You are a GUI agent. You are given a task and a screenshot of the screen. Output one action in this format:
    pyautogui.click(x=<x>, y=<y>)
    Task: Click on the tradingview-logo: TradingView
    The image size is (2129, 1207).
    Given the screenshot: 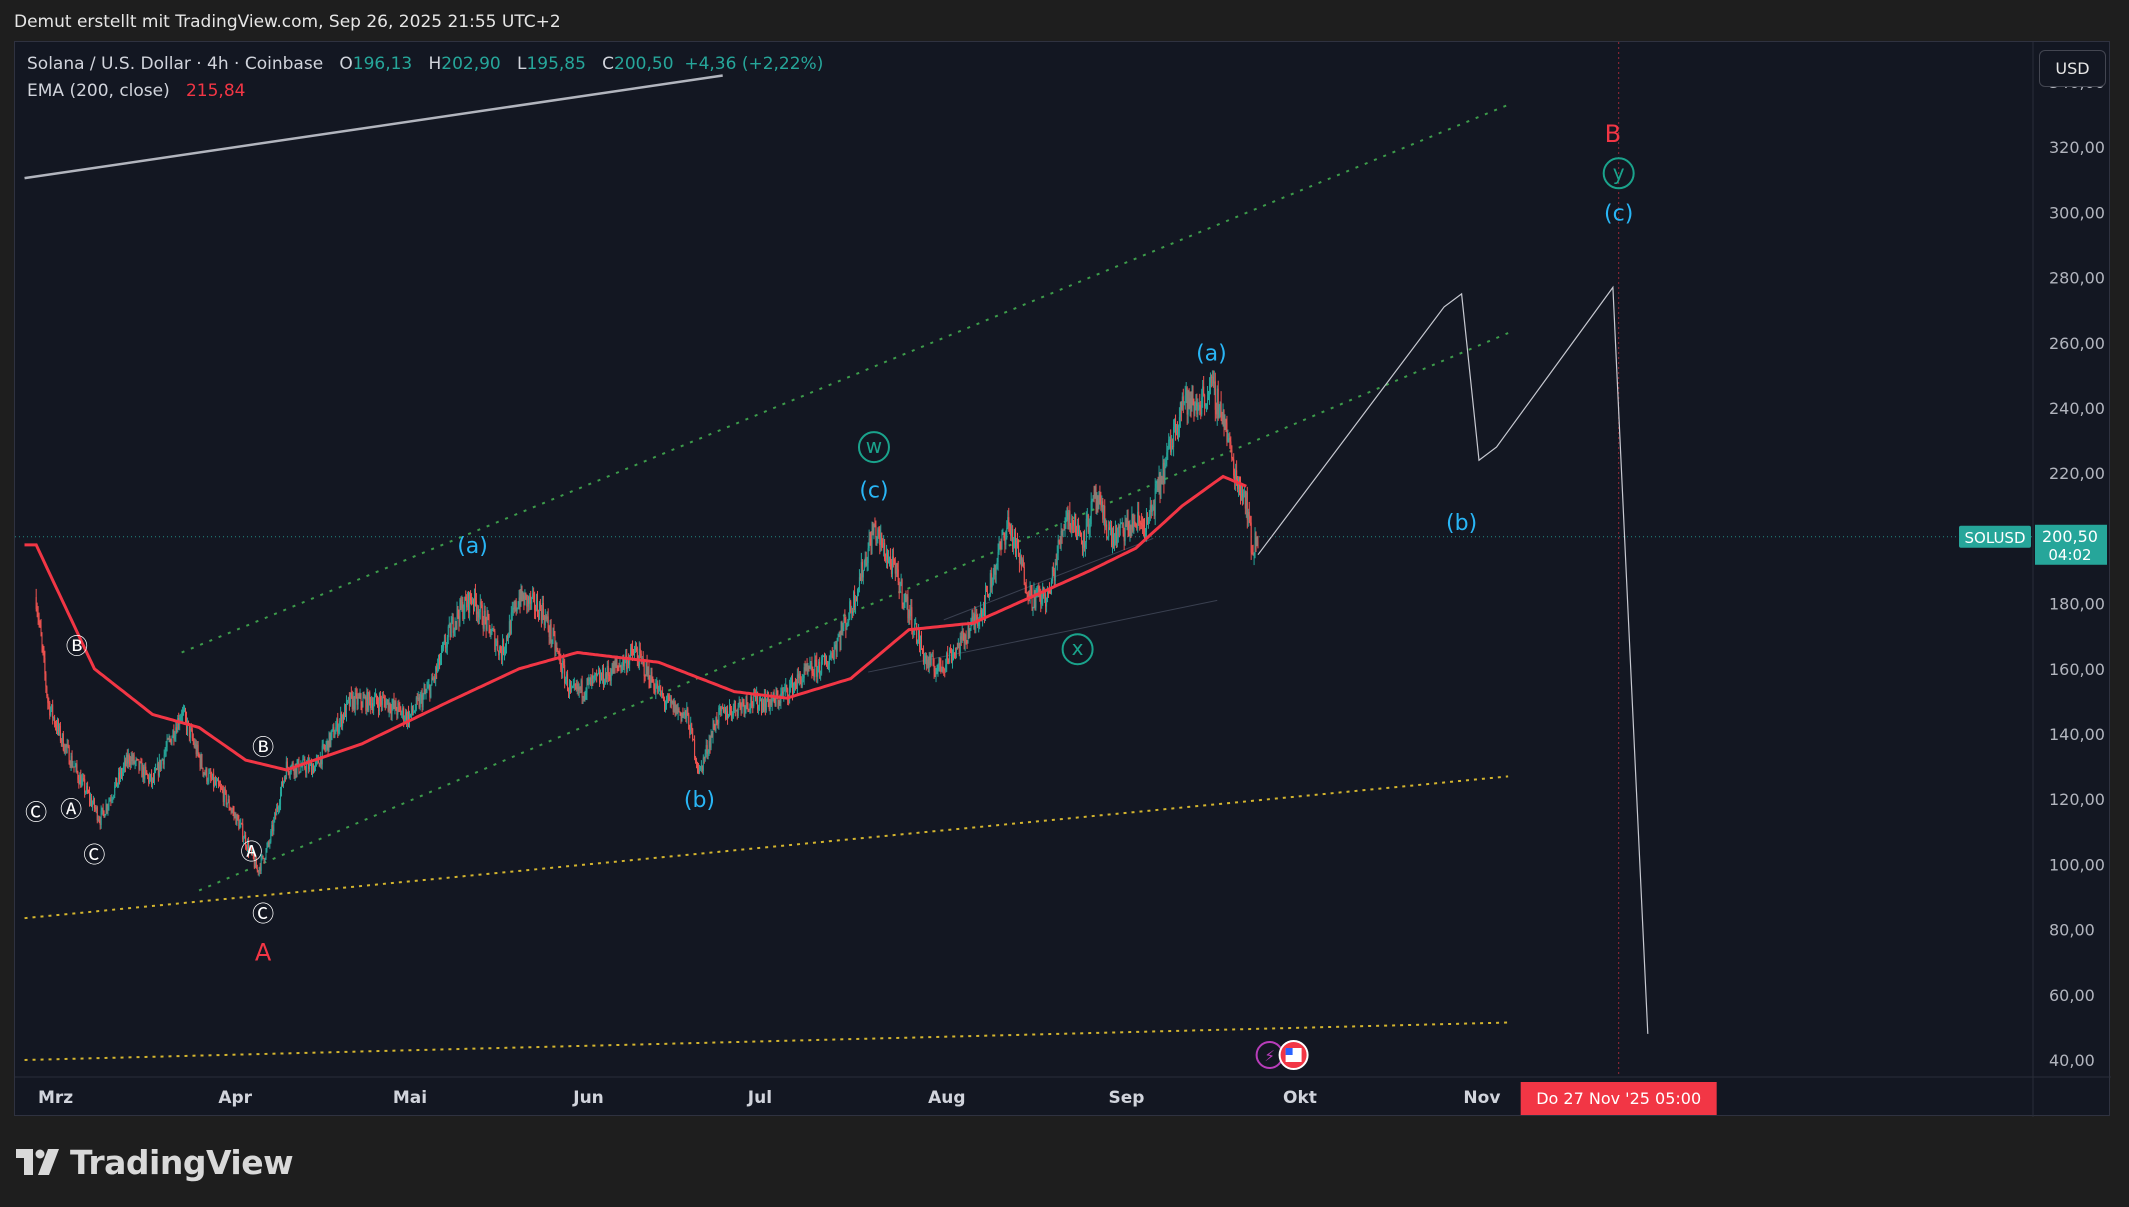 What is the action you would take?
    pyautogui.click(x=155, y=1162)
    